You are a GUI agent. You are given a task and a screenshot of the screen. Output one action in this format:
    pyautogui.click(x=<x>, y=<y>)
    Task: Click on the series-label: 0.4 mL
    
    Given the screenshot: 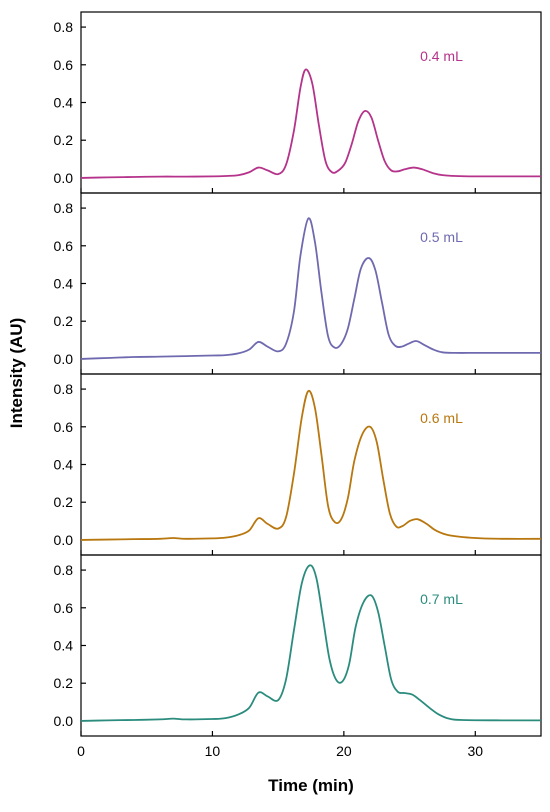 What is the action you would take?
    pyautogui.click(x=441, y=56)
    